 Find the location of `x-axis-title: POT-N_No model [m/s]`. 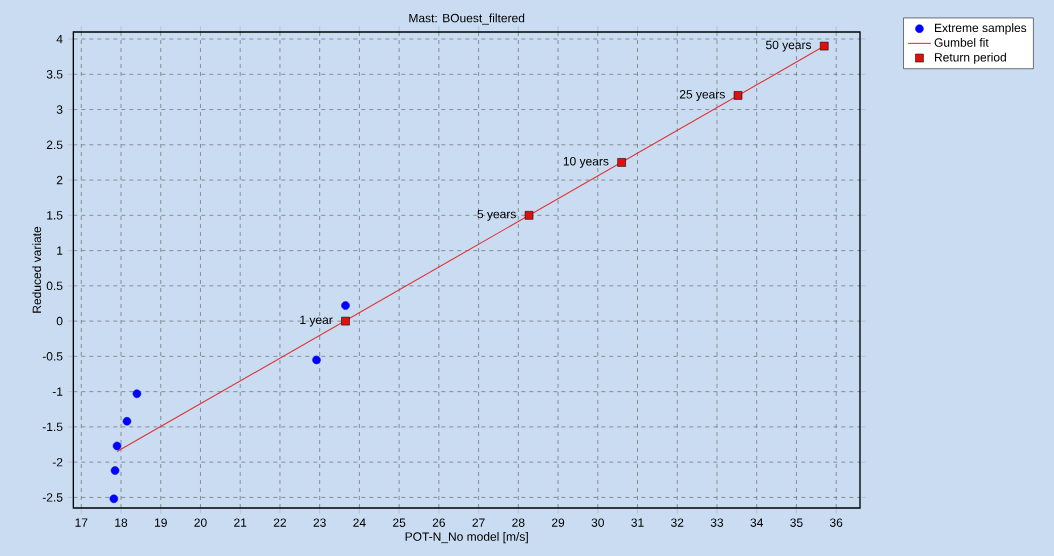

x-axis-title: POT-N_No model [m/s] is located at coordinates (466, 538).